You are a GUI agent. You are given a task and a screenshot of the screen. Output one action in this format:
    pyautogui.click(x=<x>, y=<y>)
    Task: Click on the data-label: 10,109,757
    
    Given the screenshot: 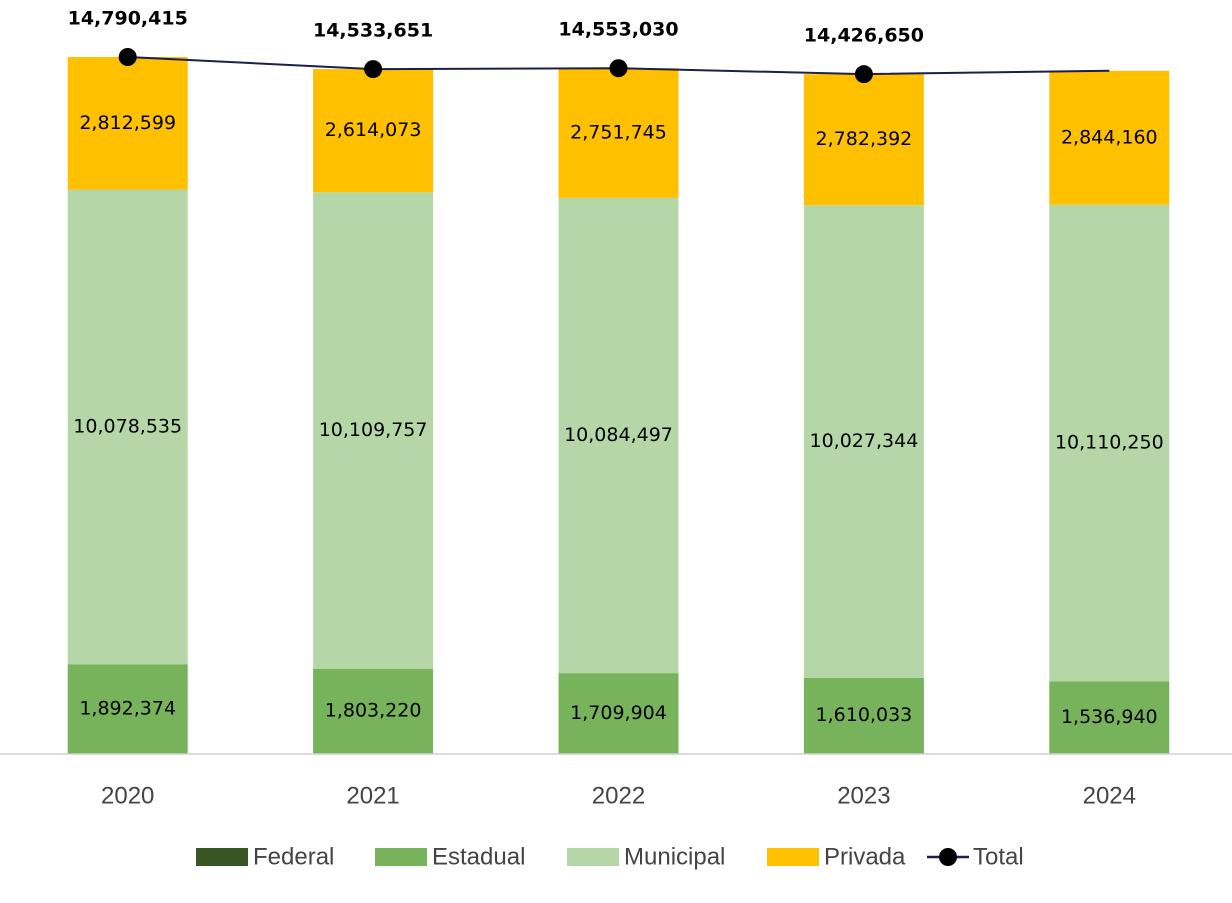 What is the action you would take?
    pyautogui.click(x=373, y=430)
    